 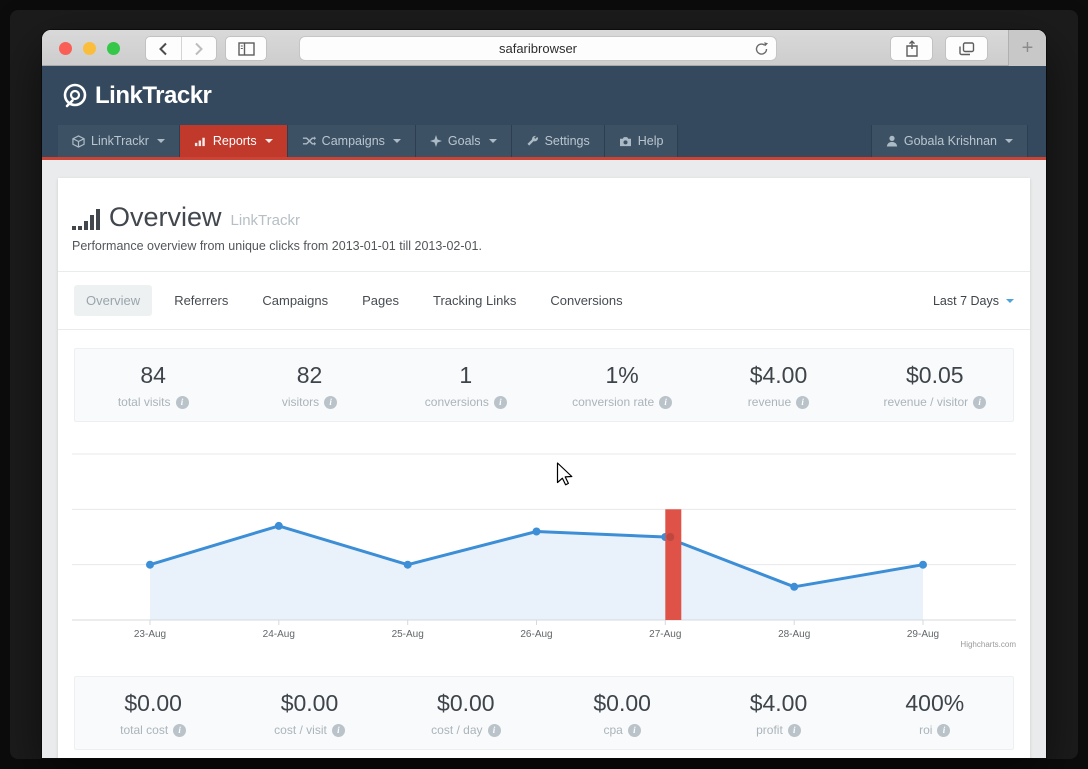 I want to click on nav-label: Settings, so click(x=567, y=141).